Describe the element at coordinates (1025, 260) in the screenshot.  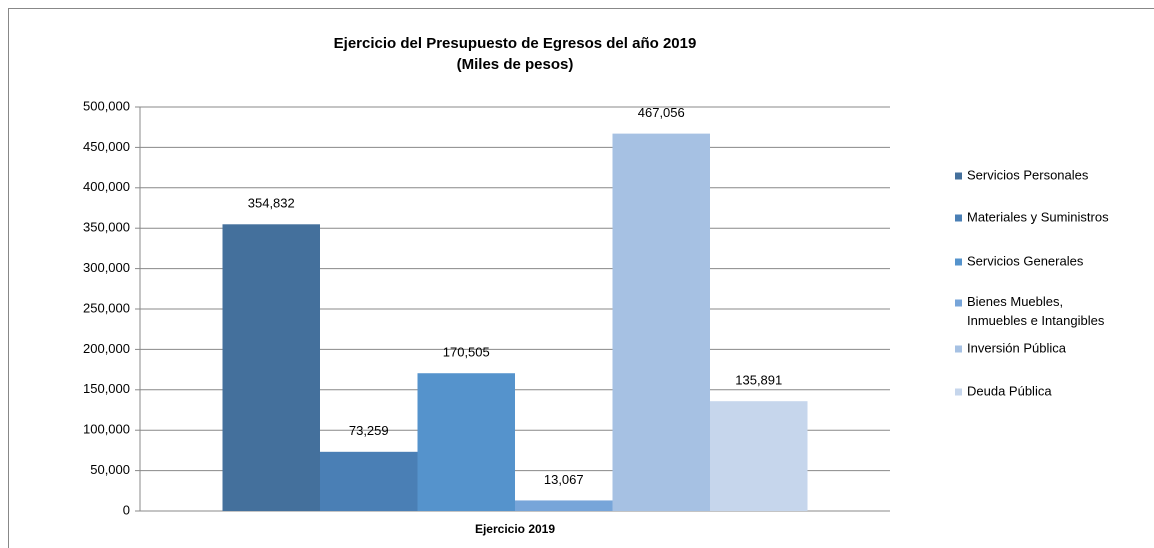
I see `legend-label: Servicios Generales` at that location.